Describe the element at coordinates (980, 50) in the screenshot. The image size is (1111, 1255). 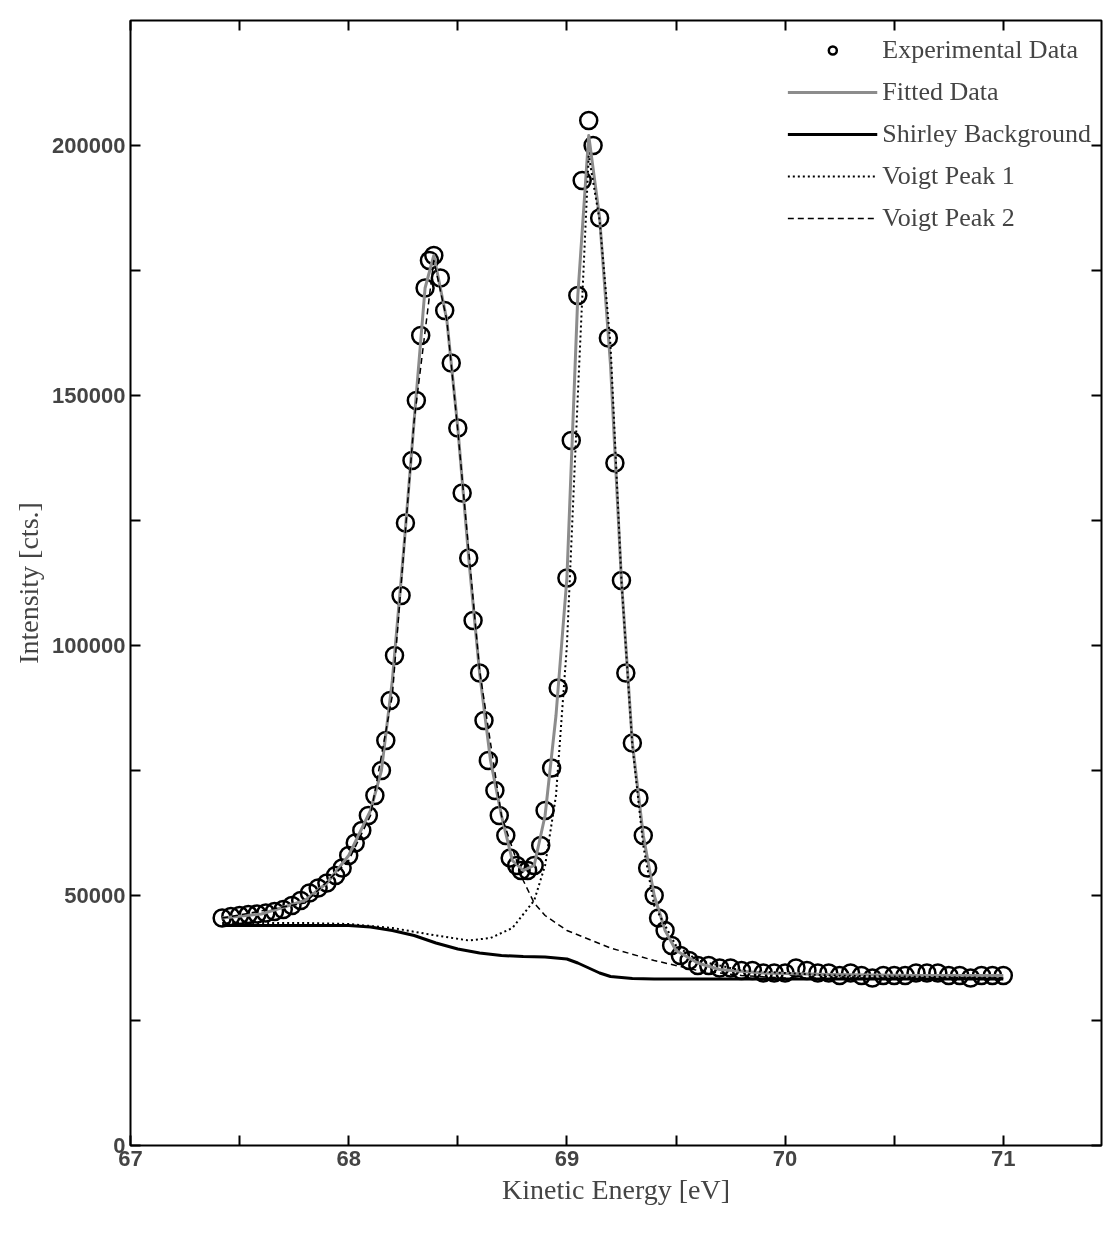
I see `legend-label: Experimental Data` at that location.